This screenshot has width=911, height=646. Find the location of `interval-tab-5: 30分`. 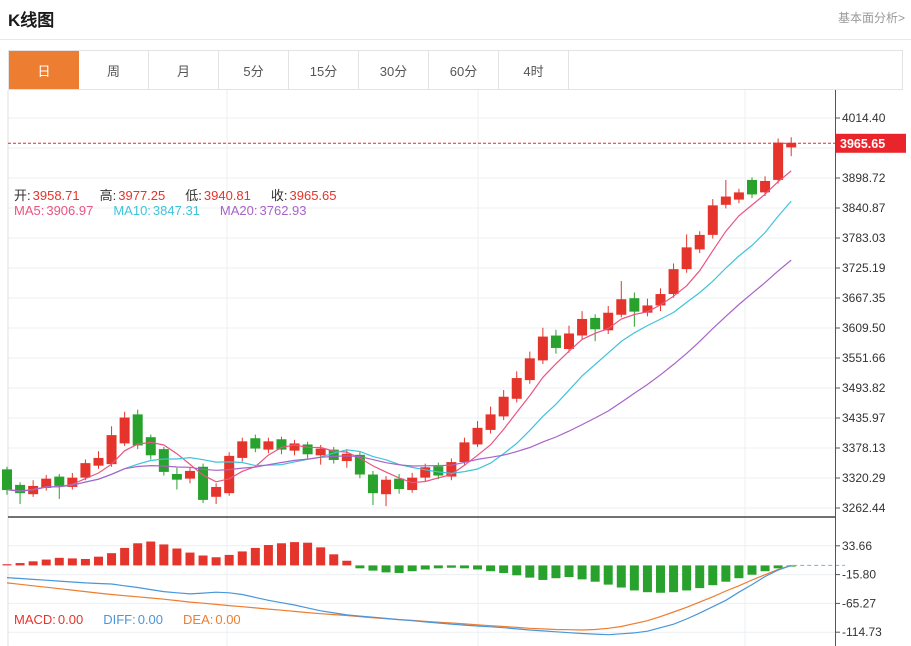

interval-tab-5: 30分 is located at coordinates (394, 70).